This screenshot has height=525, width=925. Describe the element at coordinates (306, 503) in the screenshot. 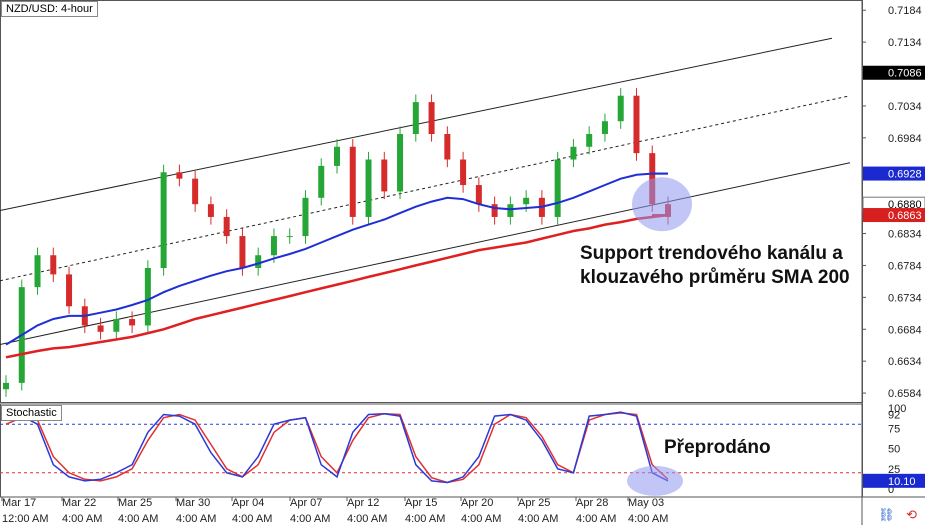

I see `x-date-label: Apr 07` at that location.